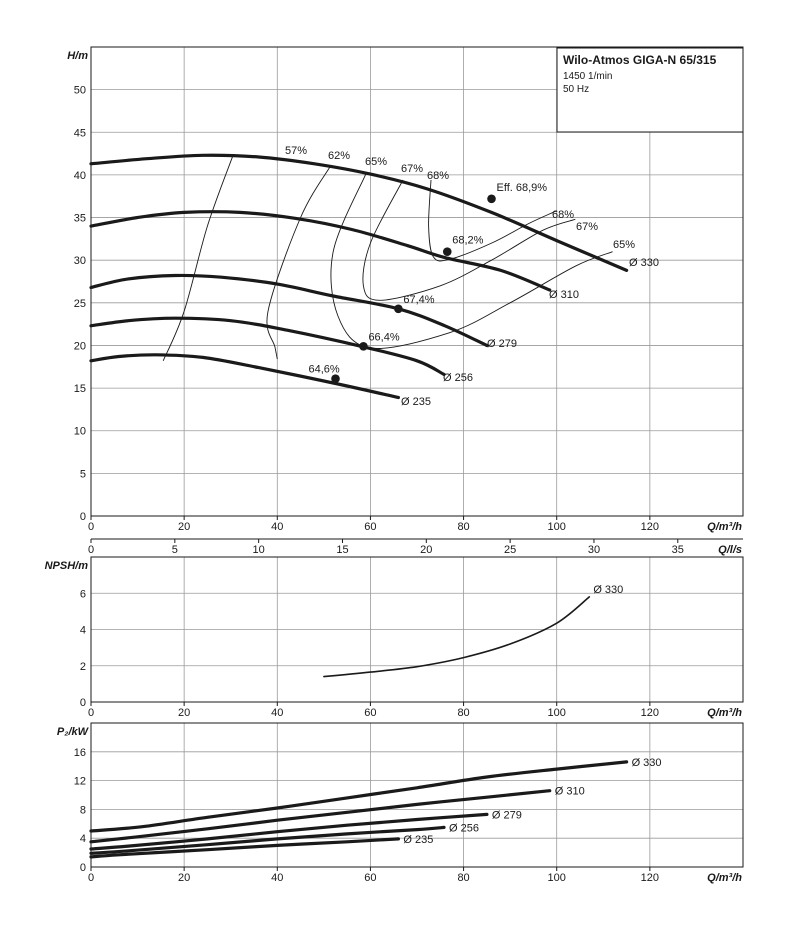 The height and width of the screenshot is (936, 800). I want to click on head-curve-label-0: Ø 330, so click(644, 263).